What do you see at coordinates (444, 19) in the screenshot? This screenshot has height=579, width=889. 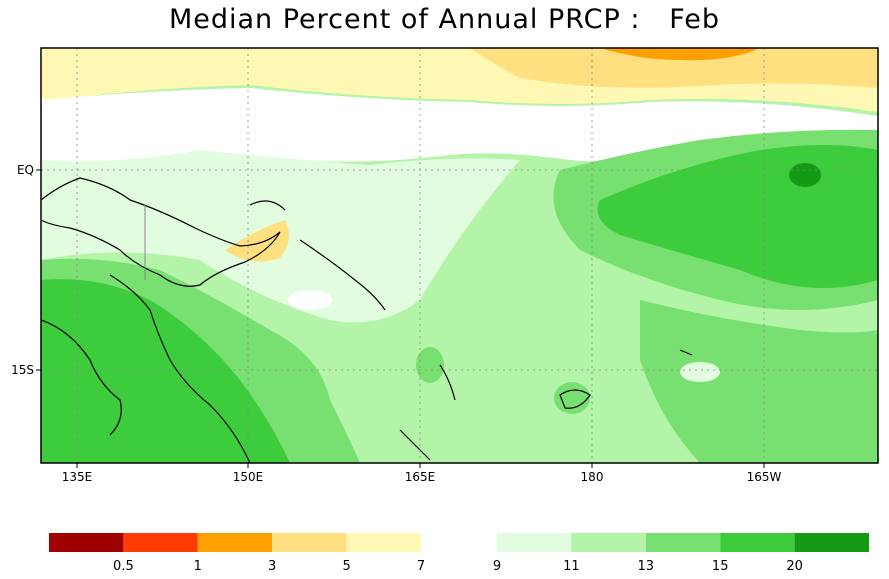 I see `map-title: Median Percent of Annual PRCP : Feb` at bounding box center [444, 19].